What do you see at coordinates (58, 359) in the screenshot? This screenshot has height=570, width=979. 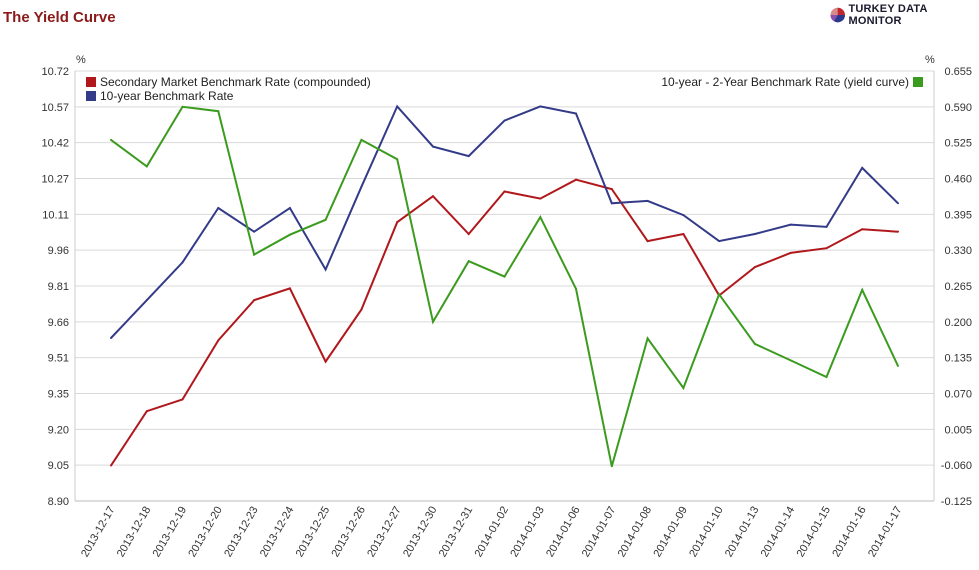 I see `left-tick-label: 9.51` at bounding box center [58, 359].